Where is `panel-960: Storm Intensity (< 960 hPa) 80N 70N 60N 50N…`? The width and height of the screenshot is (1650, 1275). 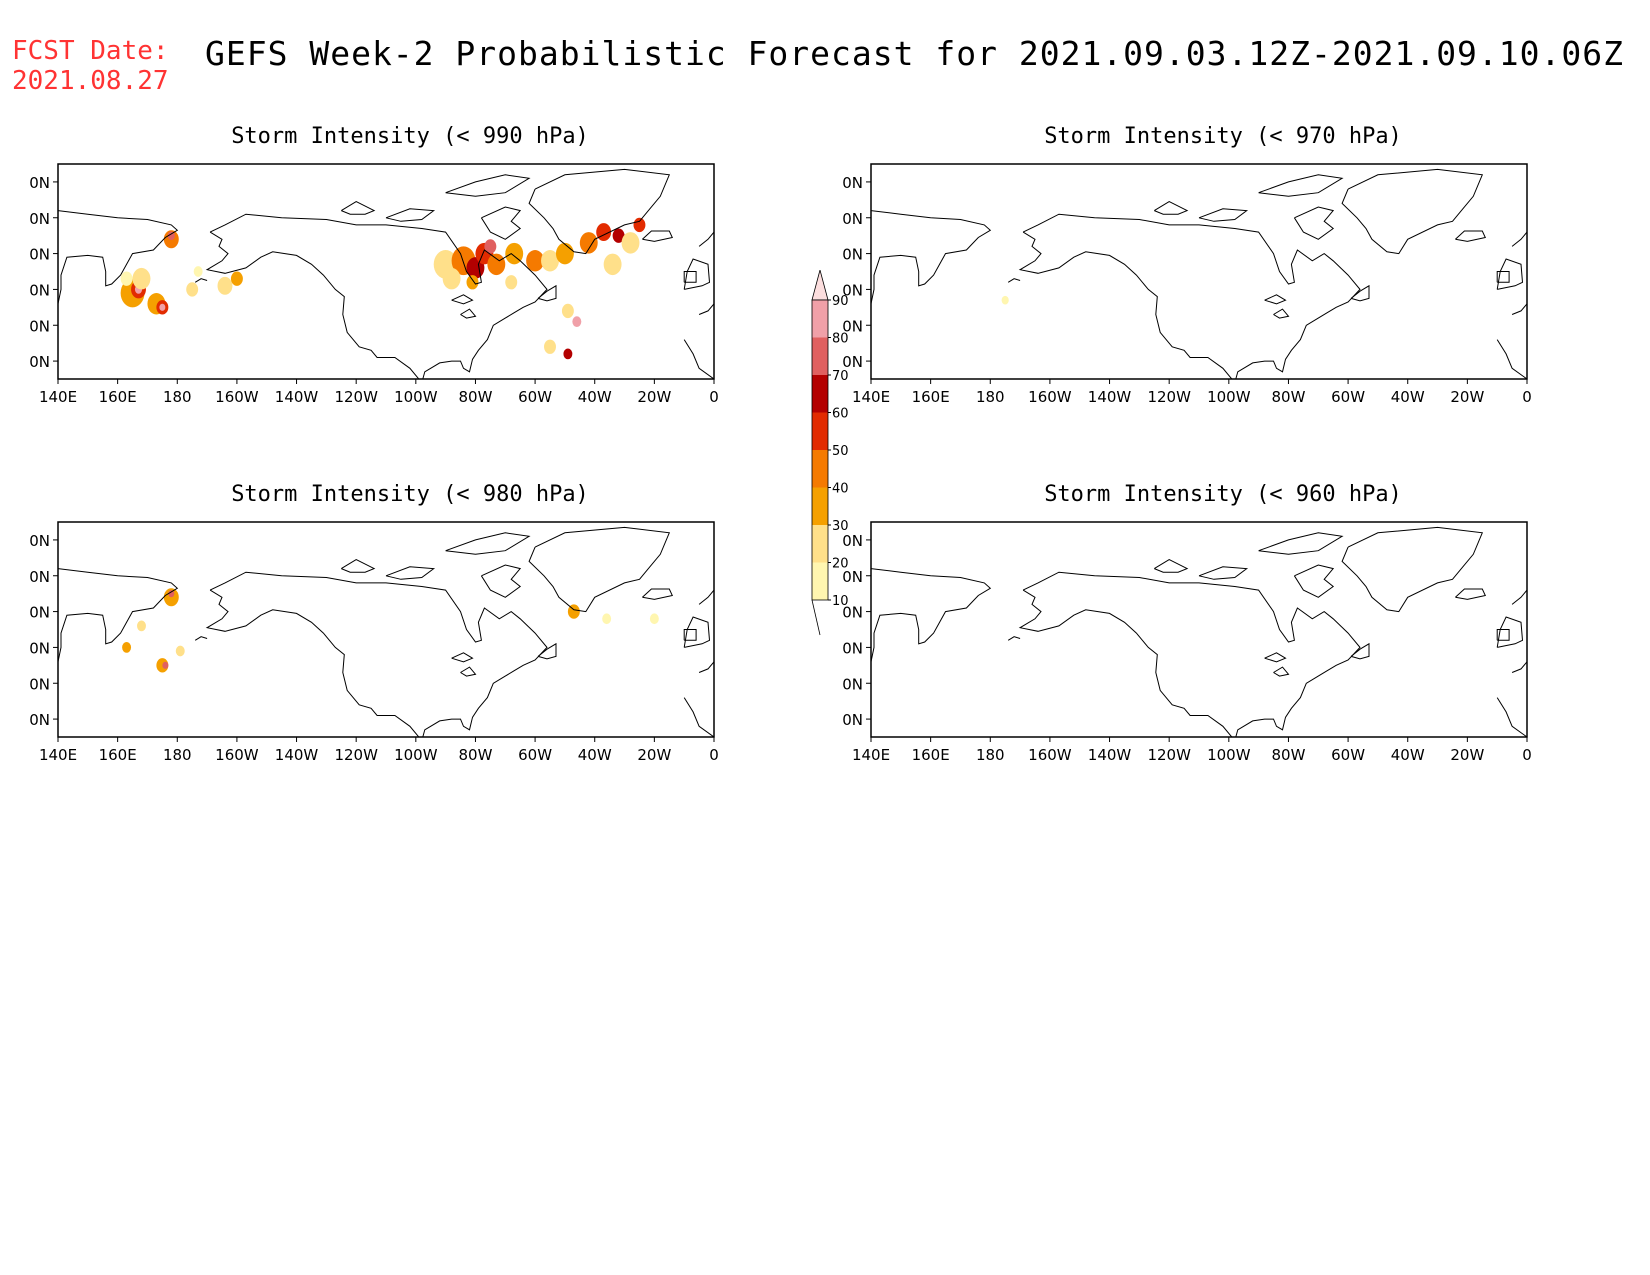
panel-960: Storm Intensity (< 960 hPa) 80N 70N 60N 50N… is located at coordinates (1223, 632).